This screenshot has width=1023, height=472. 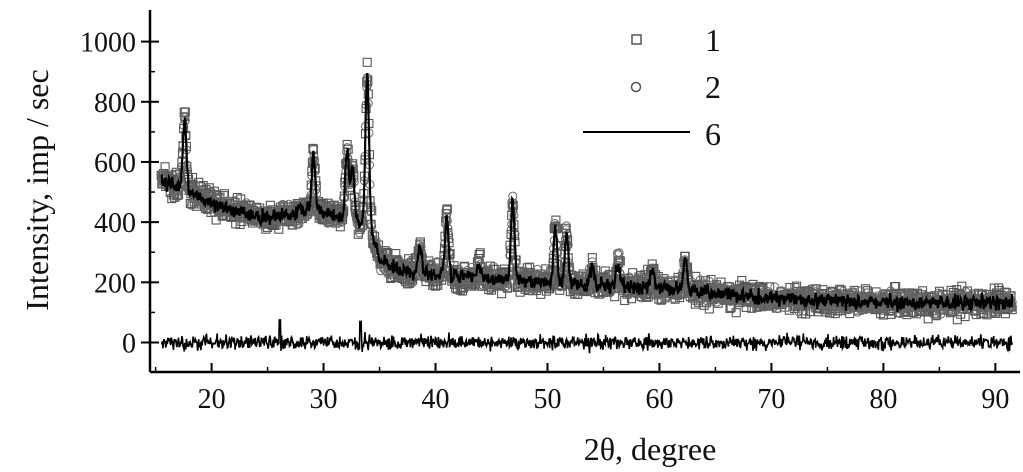 What do you see at coordinates (436, 399) in the screenshot?
I see `x-tick-label: 40` at bounding box center [436, 399].